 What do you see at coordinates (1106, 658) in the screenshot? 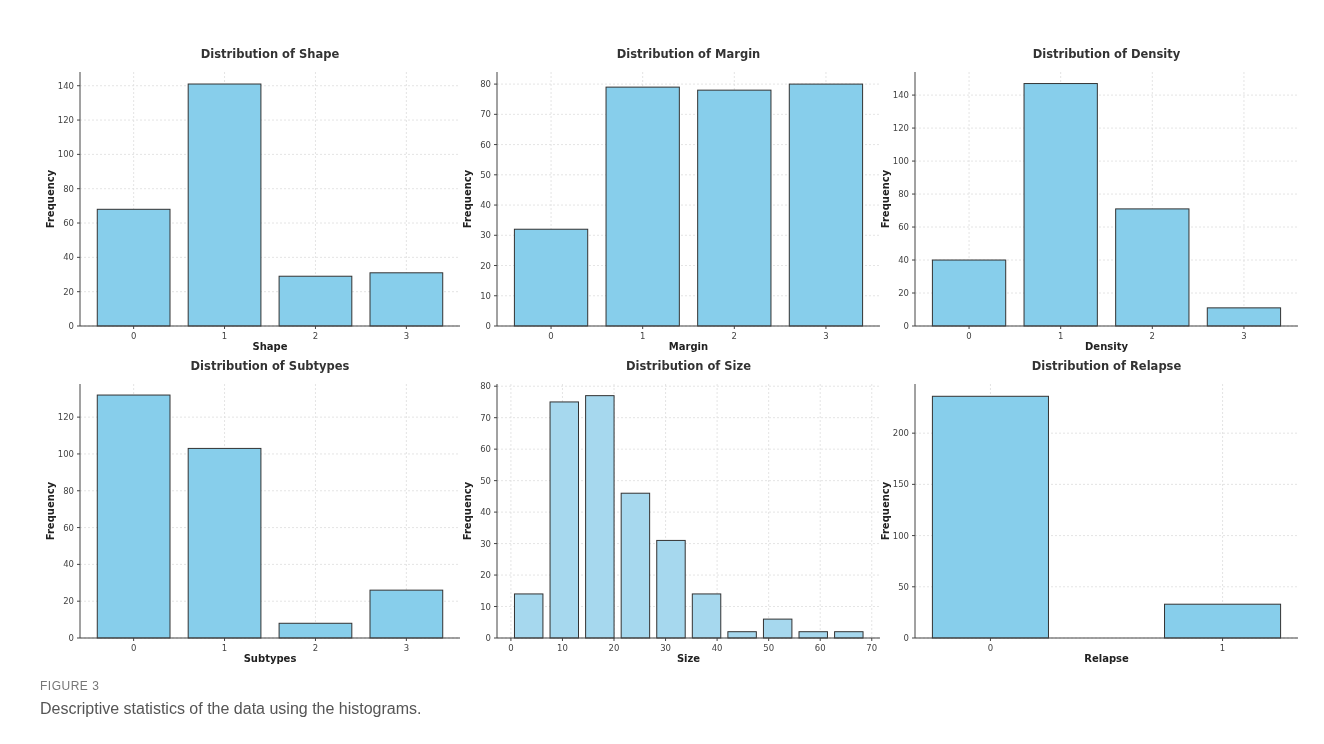
I see `x-axis-title: Relapse` at bounding box center [1106, 658].